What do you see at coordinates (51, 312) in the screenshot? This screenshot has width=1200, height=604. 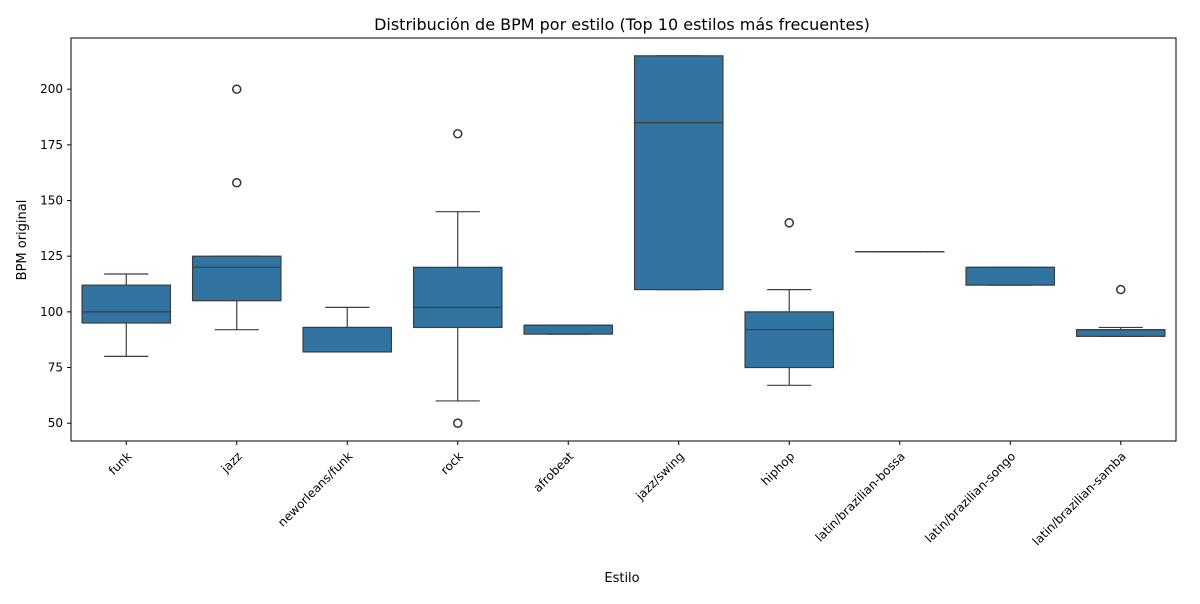 I see `y-tick-label: 100` at bounding box center [51, 312].